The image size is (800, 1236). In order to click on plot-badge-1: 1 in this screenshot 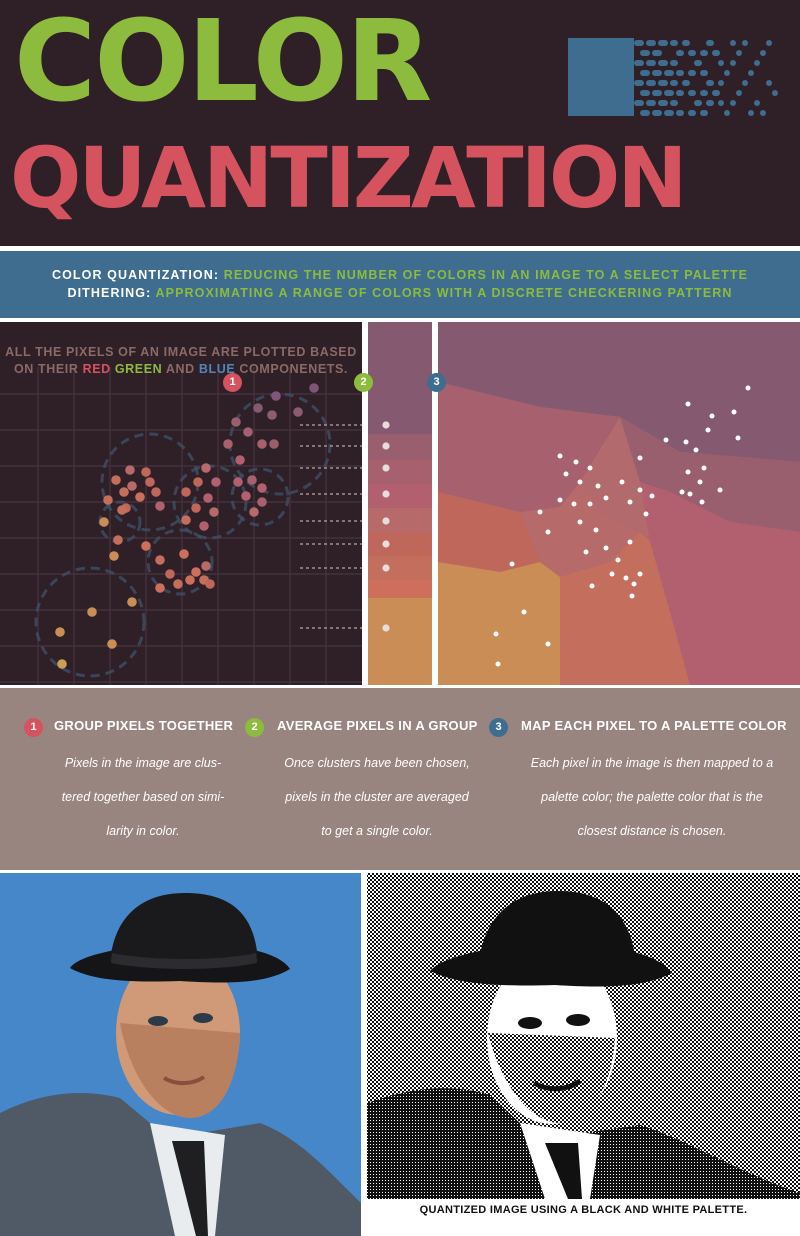, I will do `click(232, 382)`.